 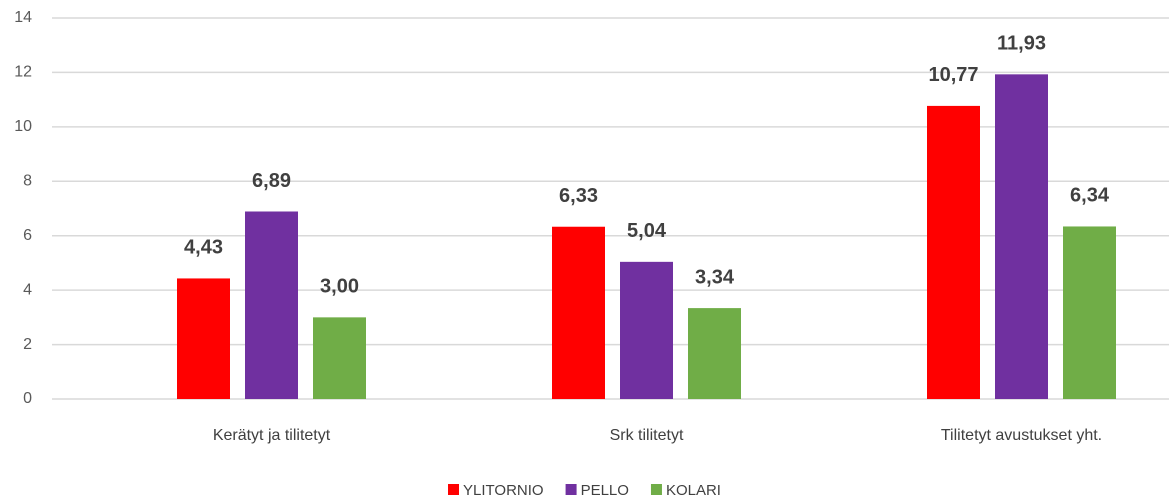 What do you see at coordinates (27, 398) in the screenshot?
I see `y-tick-label: 0` at bounding box center [27, 398].